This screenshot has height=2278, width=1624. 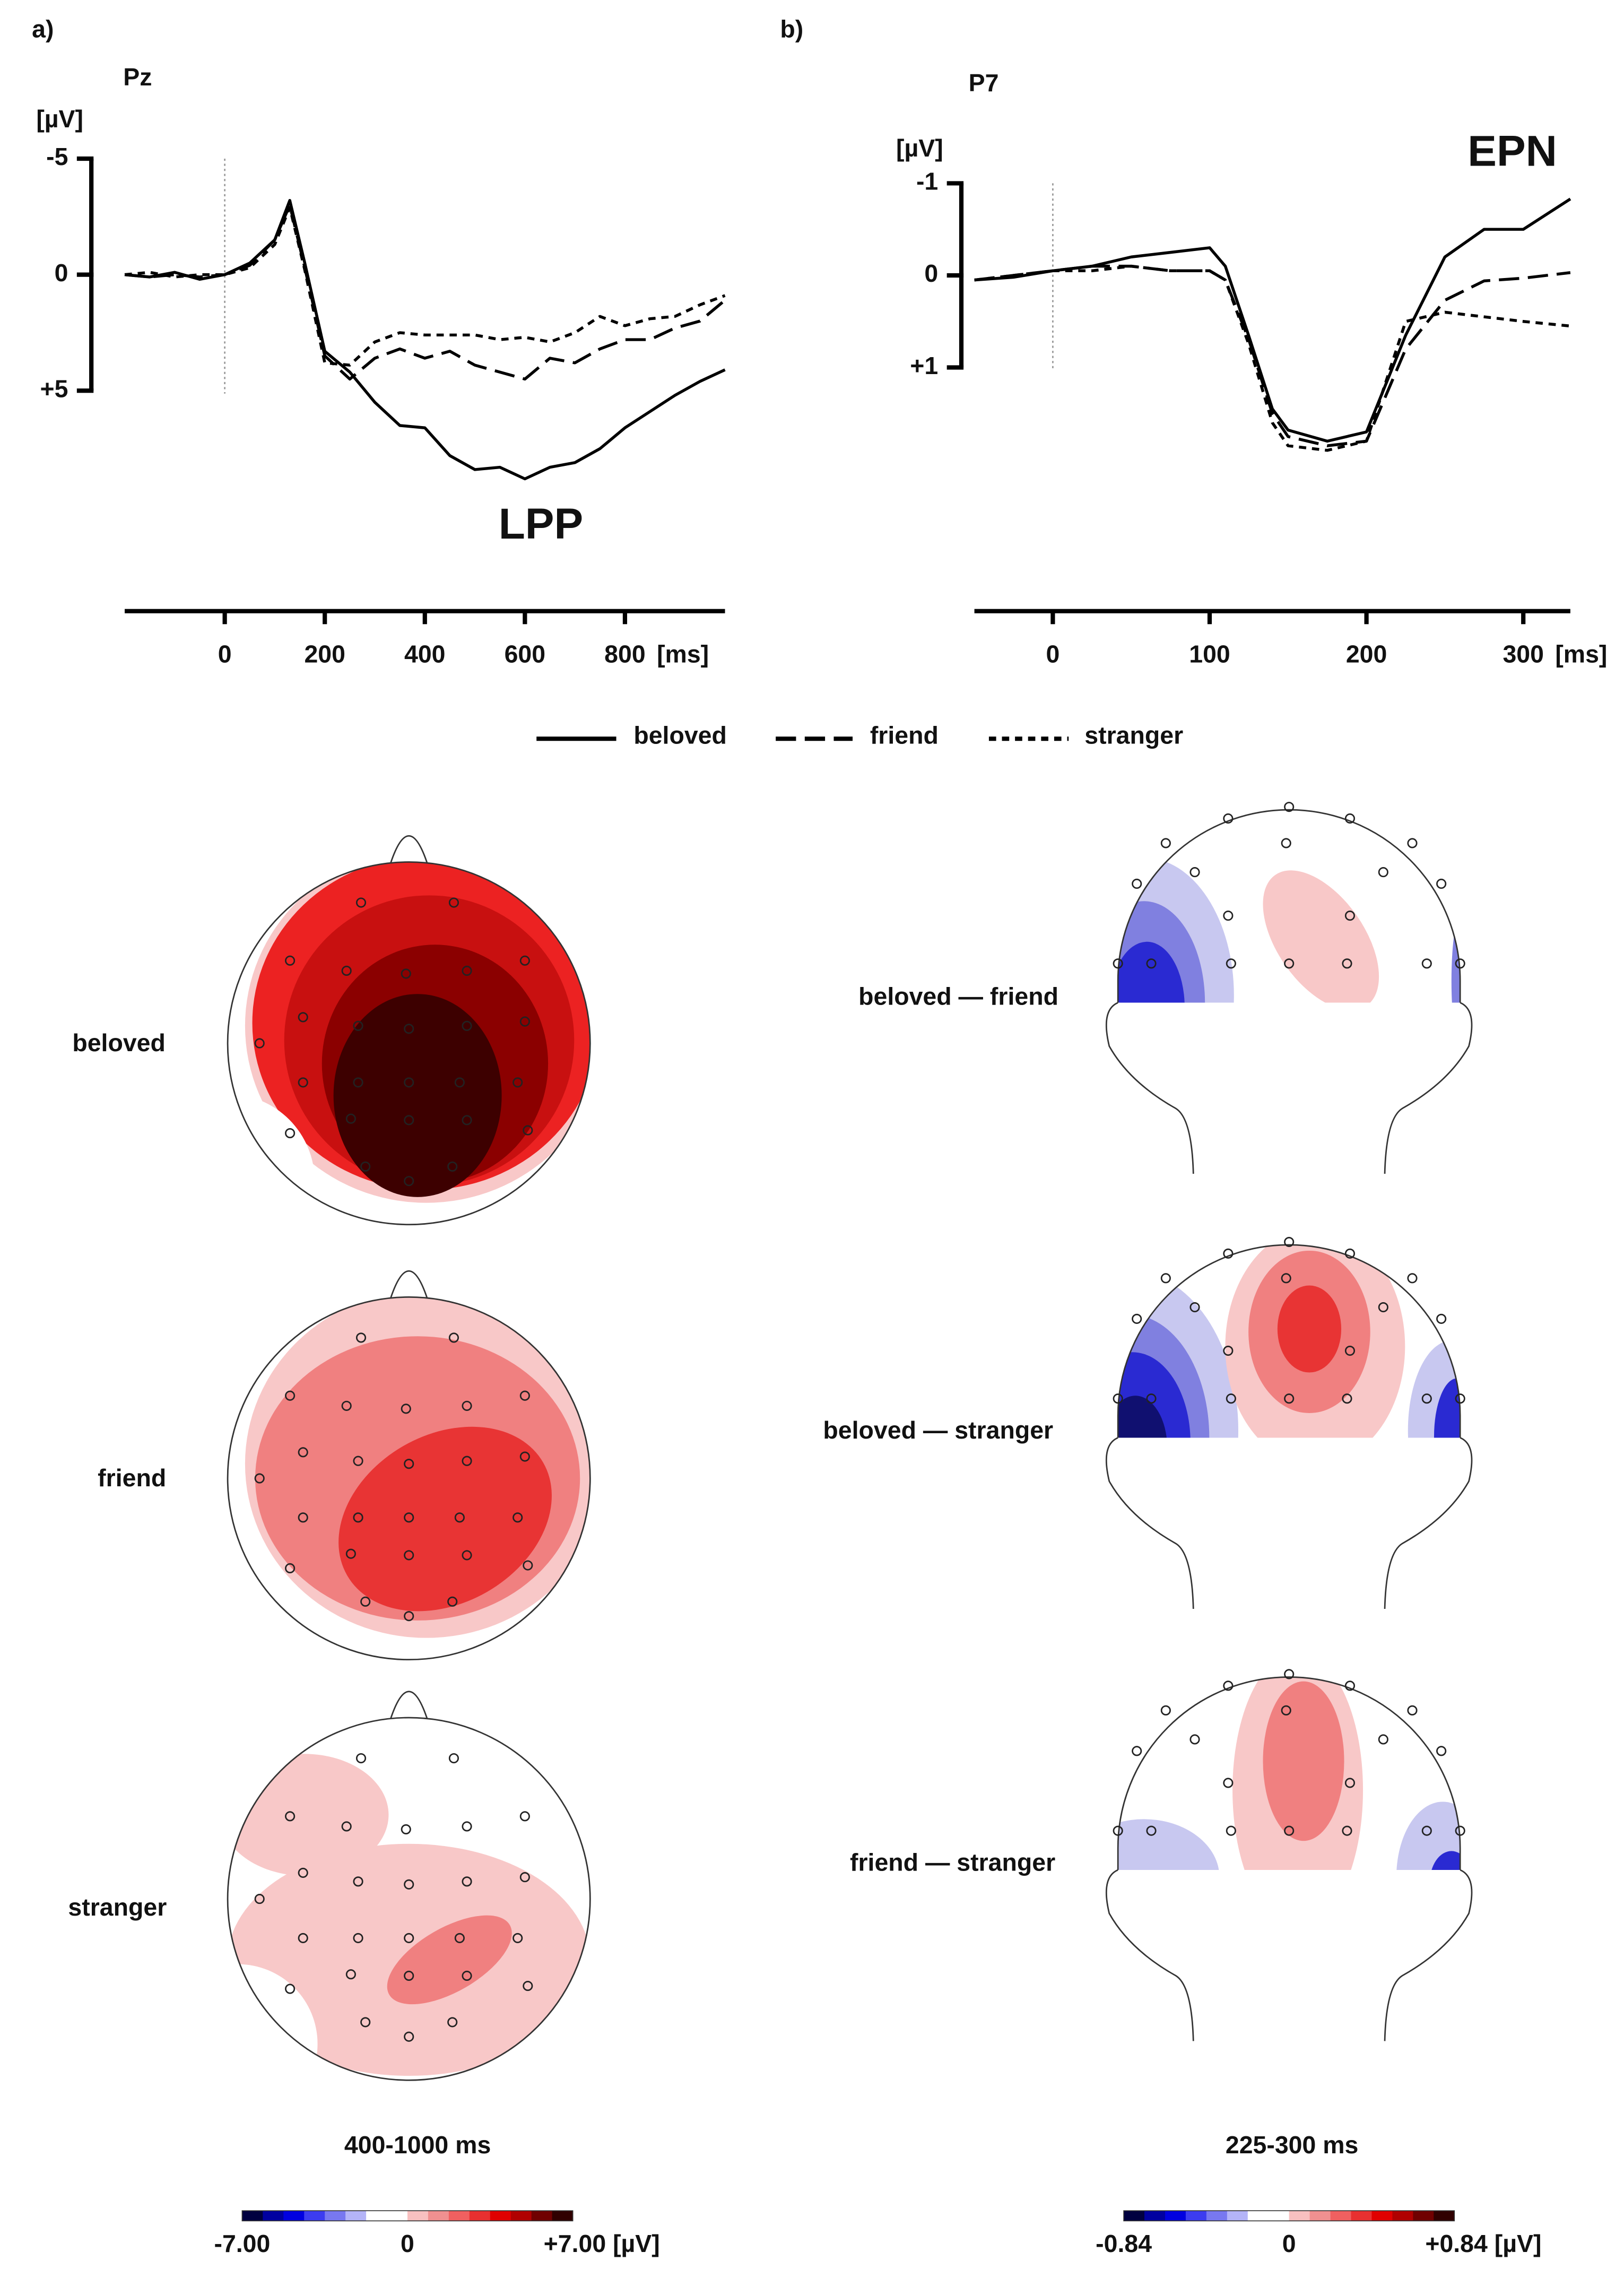 What do you see at coordinates (242, 2243) in the screenshot?
I see `colorbar-label: -7.00` at bounding box center [242, 2243].